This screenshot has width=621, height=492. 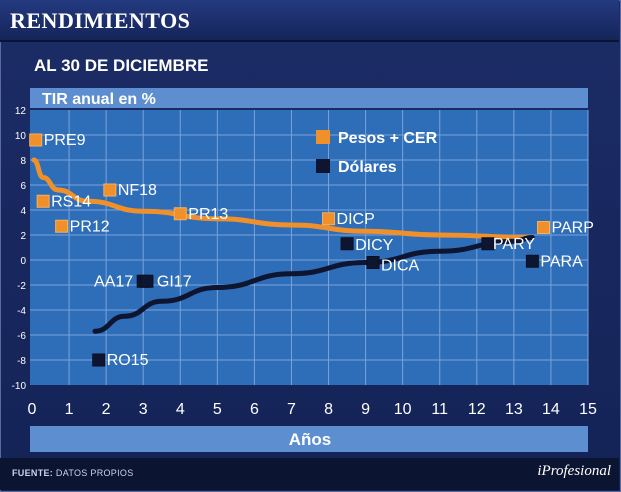 What do you see at coordinates (365, 409) in the screenshot?
I see `x-tick-label: 9` at bounding box center [365, 409].